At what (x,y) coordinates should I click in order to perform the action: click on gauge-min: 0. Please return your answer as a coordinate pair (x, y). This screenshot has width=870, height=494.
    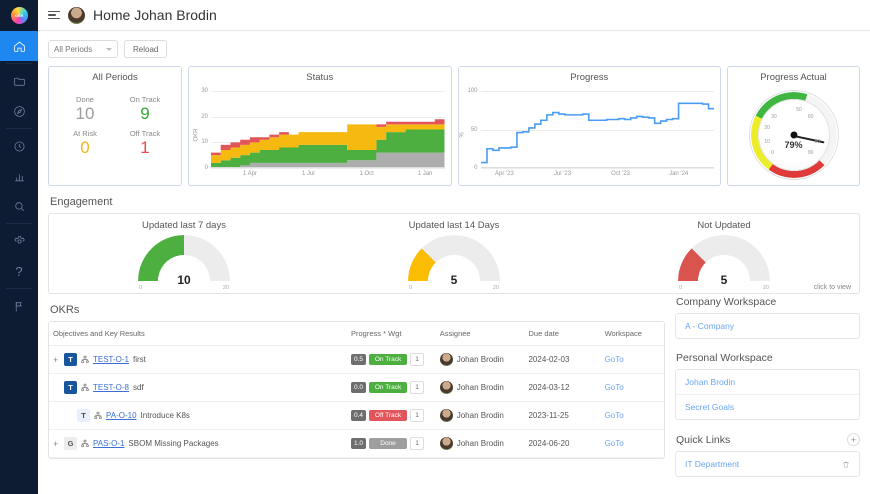
    Looking at the image, I should click on (681, 288).